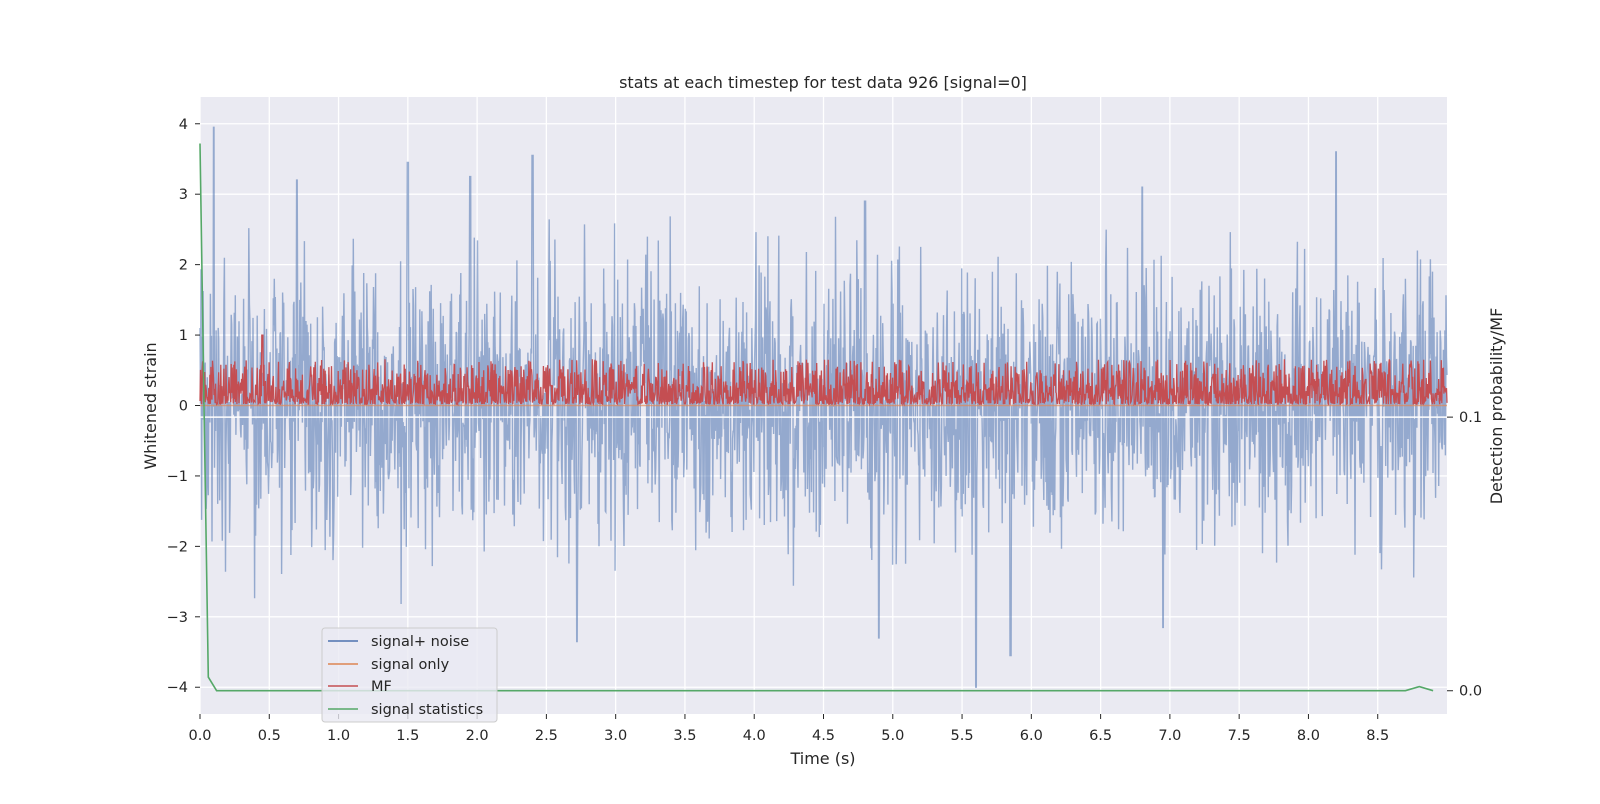 The width and height of the screenshot is (1600, 804). Describe the element at coordinates (754, 736) in the screenshot. I see `x-tick-label: 4.0` at that location.